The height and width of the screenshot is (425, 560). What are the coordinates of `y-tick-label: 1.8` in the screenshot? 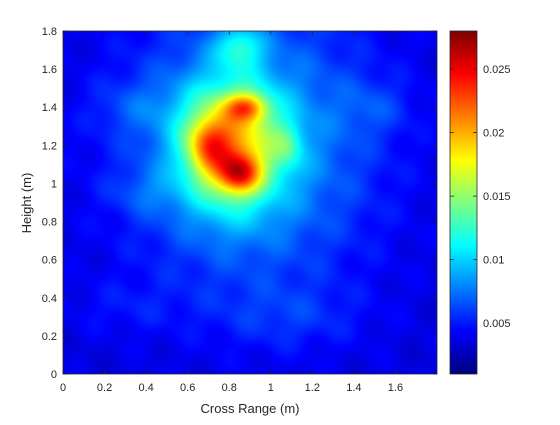 It's located at (49, 32).